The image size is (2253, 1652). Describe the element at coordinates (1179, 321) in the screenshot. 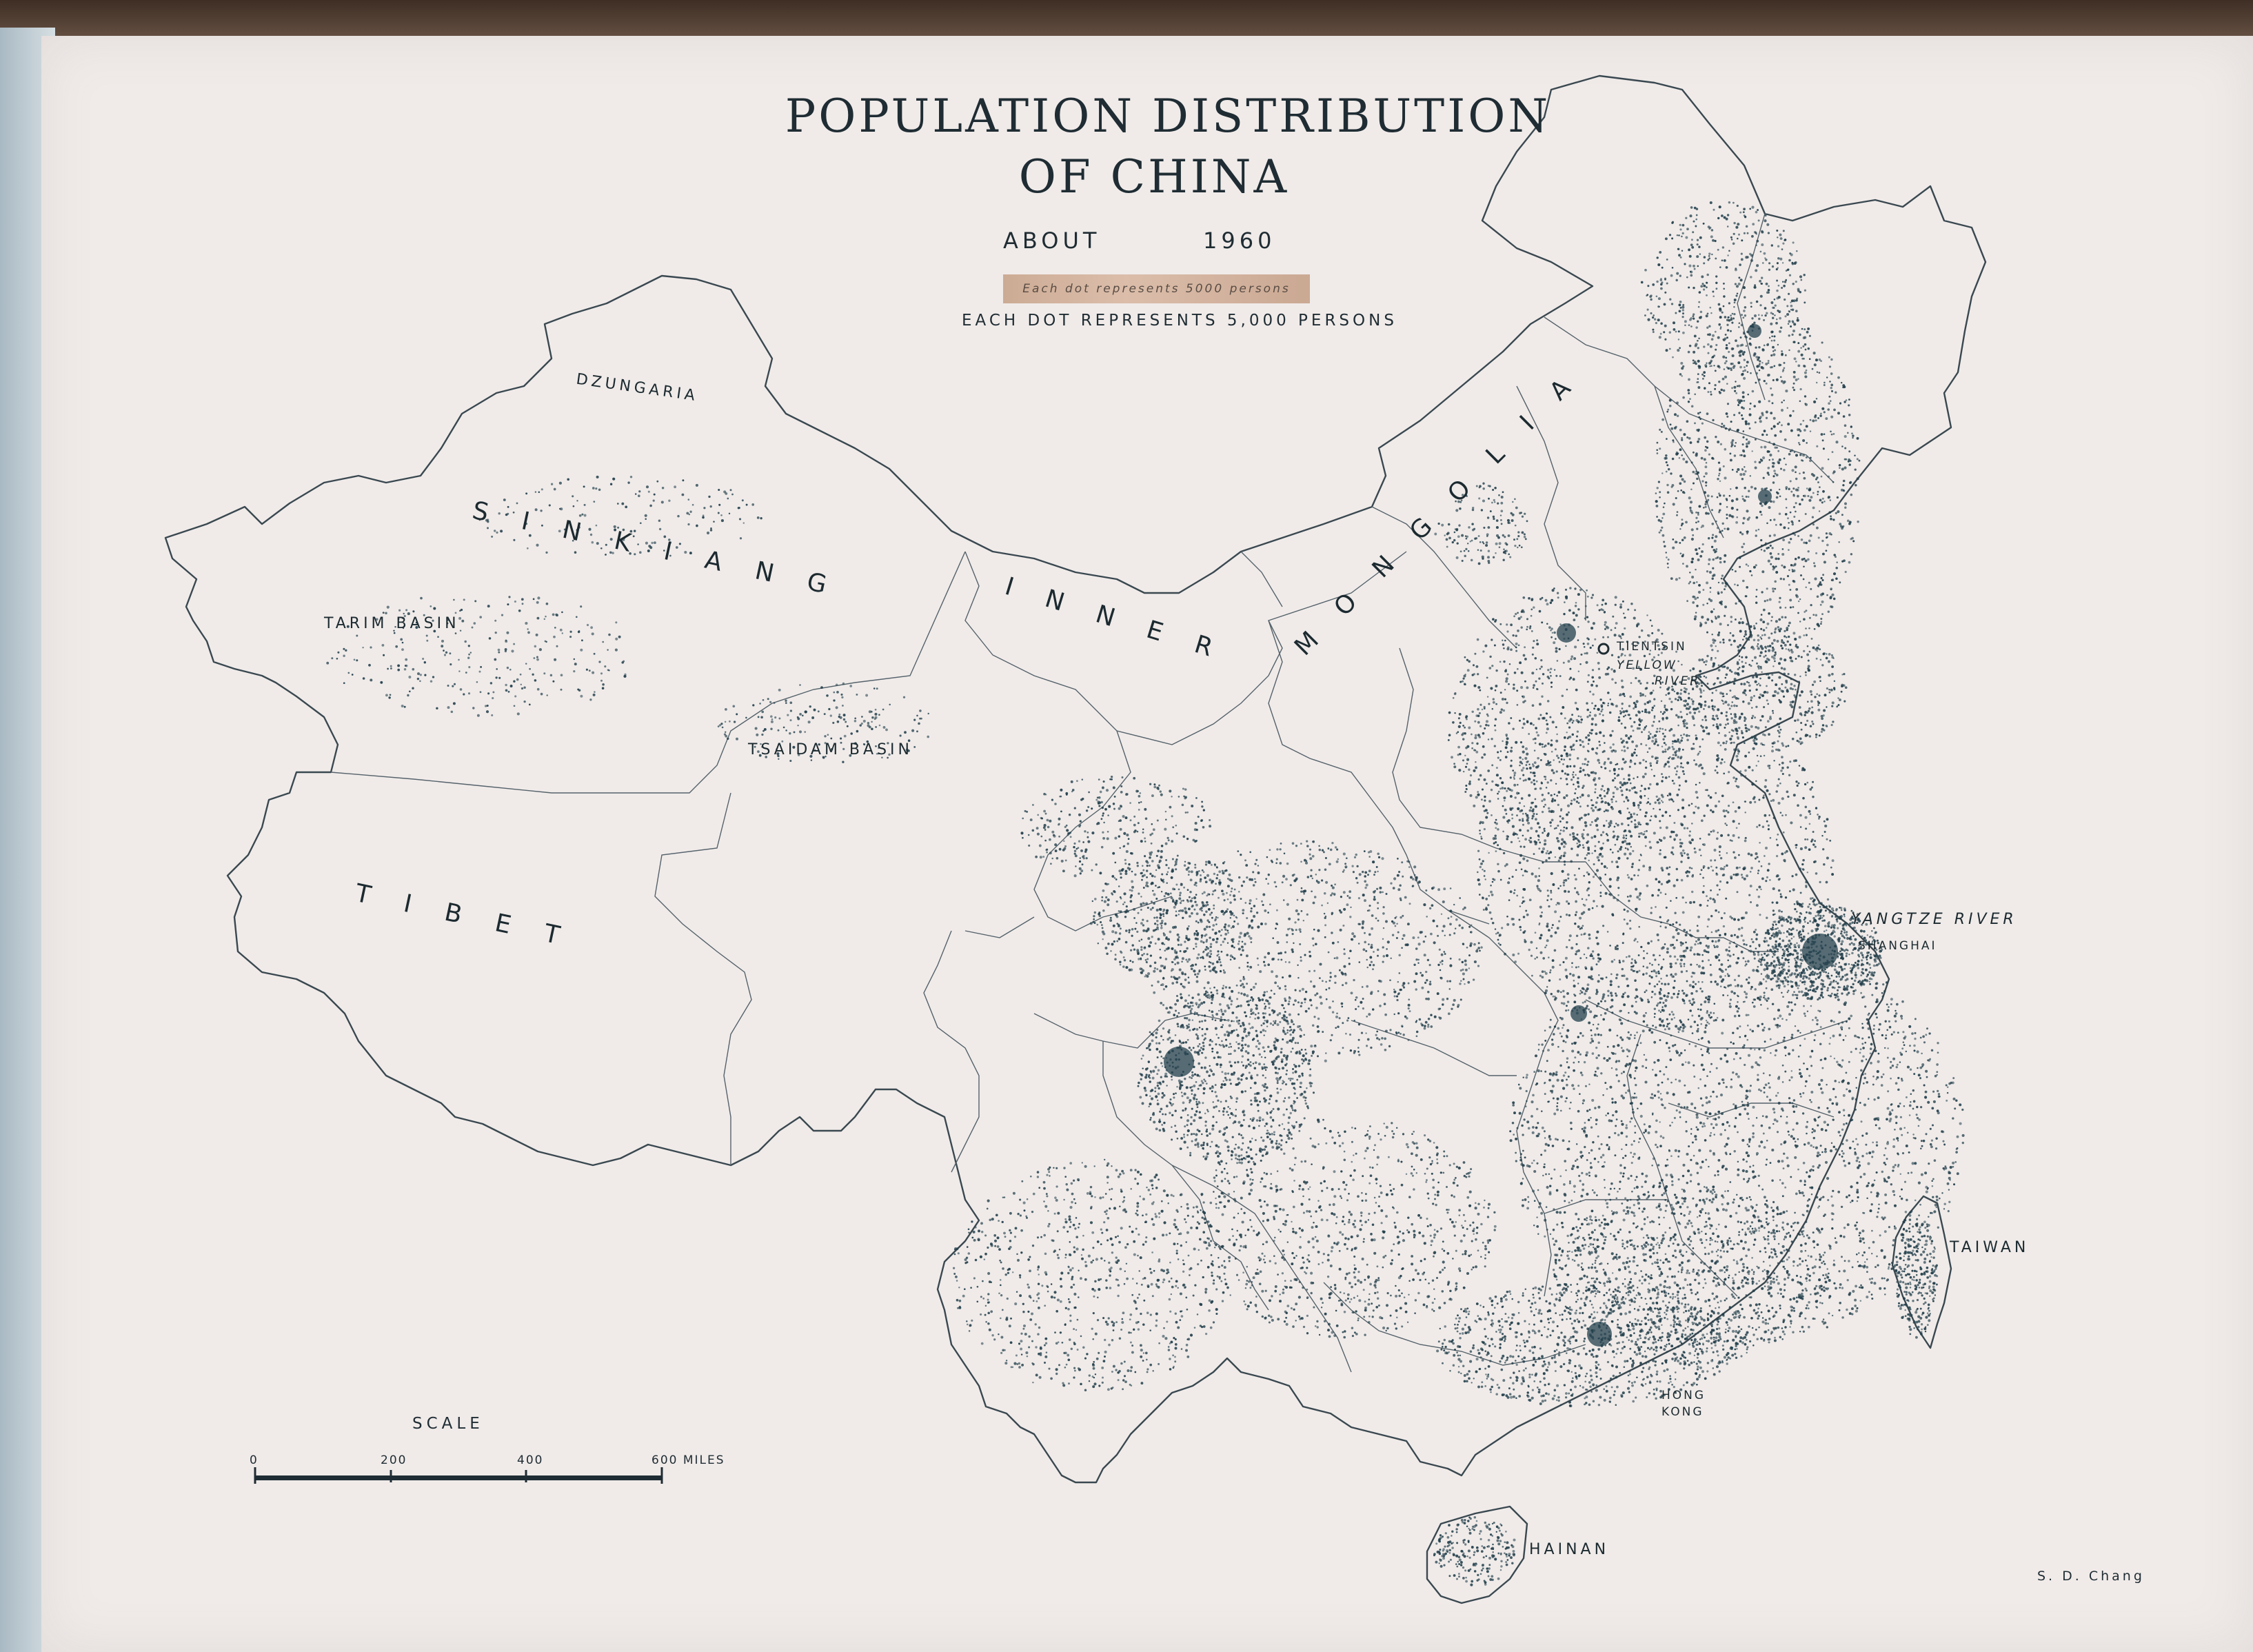

I see `dot-legend: EACH DOT REPRESENTS 5,000 PERSONS` at that location.